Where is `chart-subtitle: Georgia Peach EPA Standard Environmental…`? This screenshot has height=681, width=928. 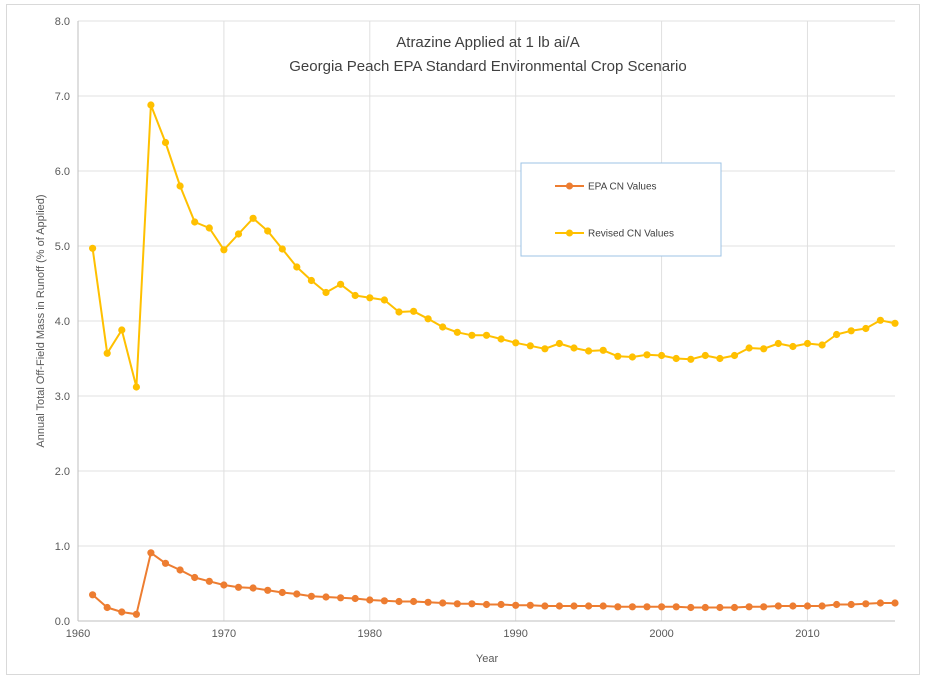 chart-subtitle: Georgia Peach EPA Standard Environmental… is located at coordinates (487, 66).